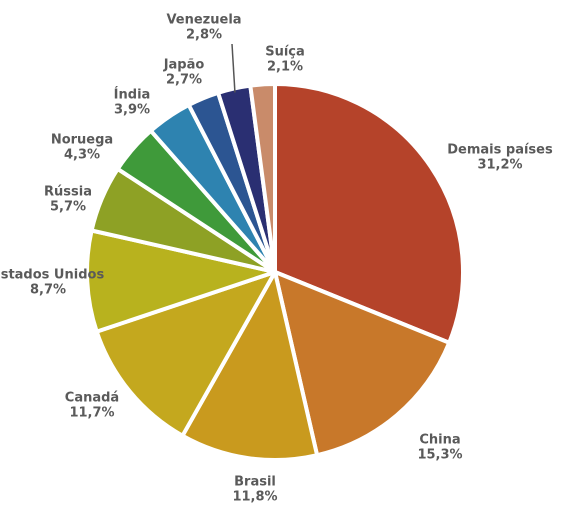 This screenshot has width=576, height=508. I want to click on slice-value: 8,7%, so click(48, 290).